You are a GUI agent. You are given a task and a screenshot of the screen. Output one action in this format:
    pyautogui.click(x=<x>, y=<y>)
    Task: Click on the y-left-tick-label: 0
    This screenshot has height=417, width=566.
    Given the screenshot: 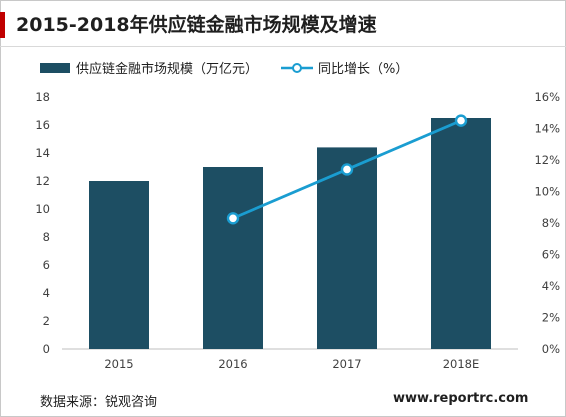 What is the action you would take?
    pyautogui.click(x=46, y=349)
    